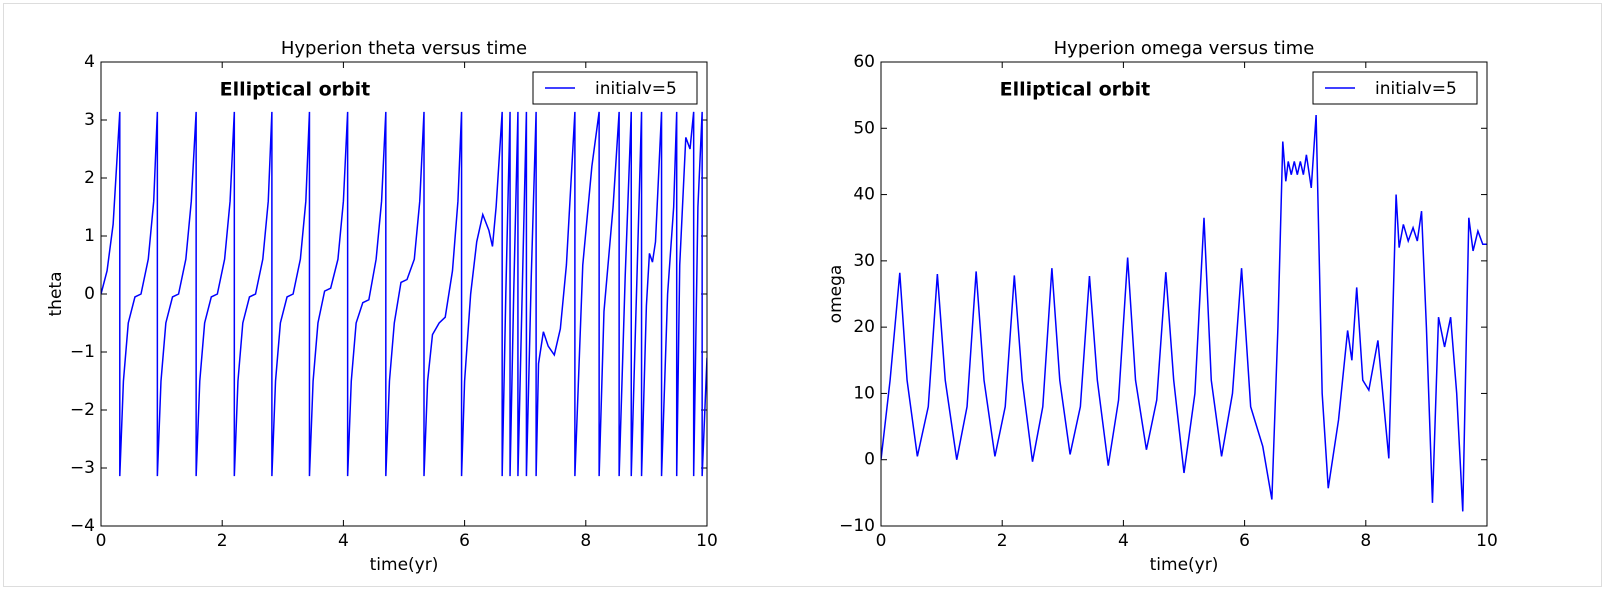 The height and width of the screenshot is (608, 1607). Describe the element at coordinates (82, 468) in the screenshot. I see `y-tick-label: −3` at that location.